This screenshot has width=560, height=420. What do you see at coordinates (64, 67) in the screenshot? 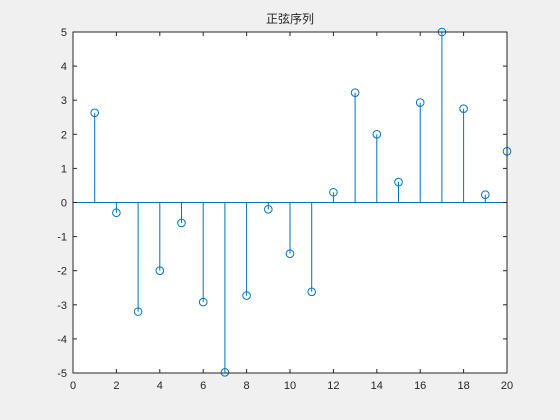
I see `y-tick-label: 4` at bounding box center [64, 67].